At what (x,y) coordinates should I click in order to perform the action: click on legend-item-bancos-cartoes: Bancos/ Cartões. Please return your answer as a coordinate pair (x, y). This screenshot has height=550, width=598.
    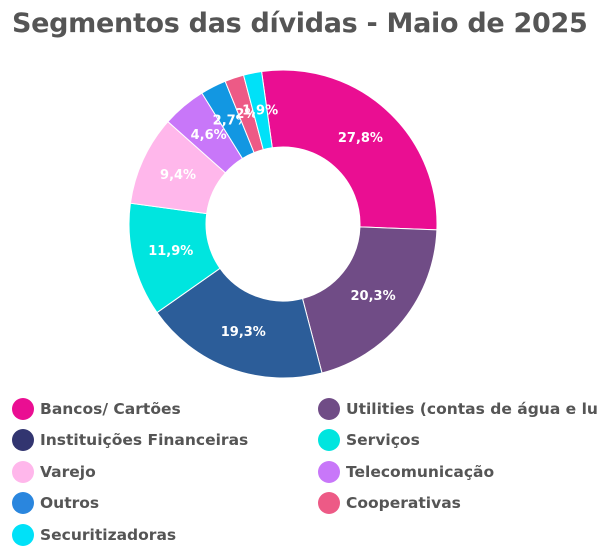
    Looking at the image, I should click on (96, 409).